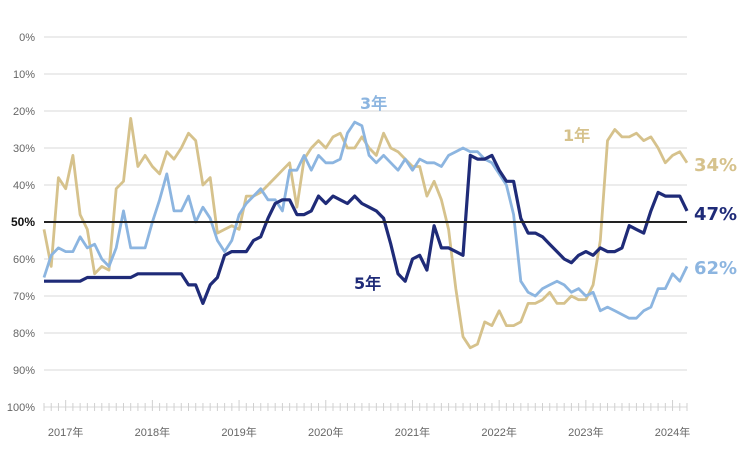 This screenshot has width=751, height=451. I want to click on x-tick-label: 2021年, so click(412, 432).